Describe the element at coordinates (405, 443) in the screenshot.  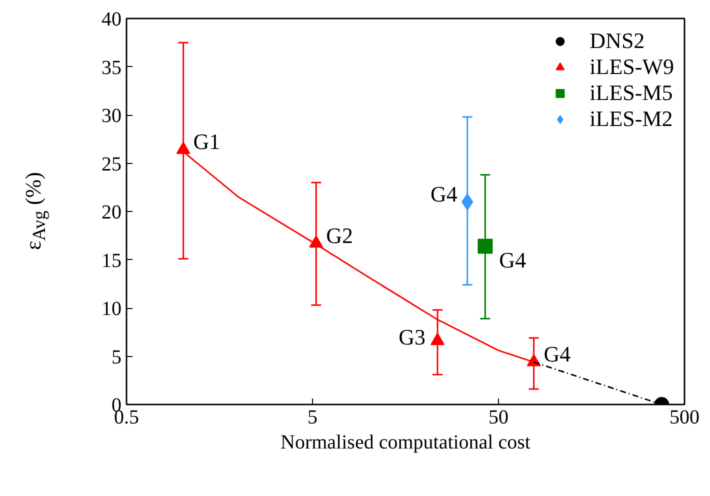
I see `x-axis-title: Normalised computational cost` at that location.